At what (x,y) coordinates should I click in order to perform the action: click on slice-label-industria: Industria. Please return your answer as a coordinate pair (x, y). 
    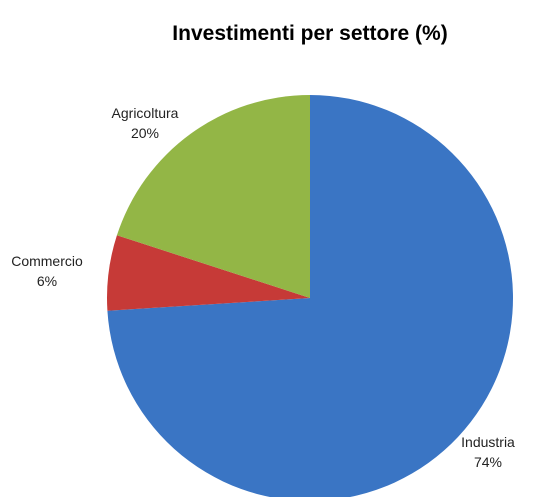
    Looking at the image, I should click on (488, 442).